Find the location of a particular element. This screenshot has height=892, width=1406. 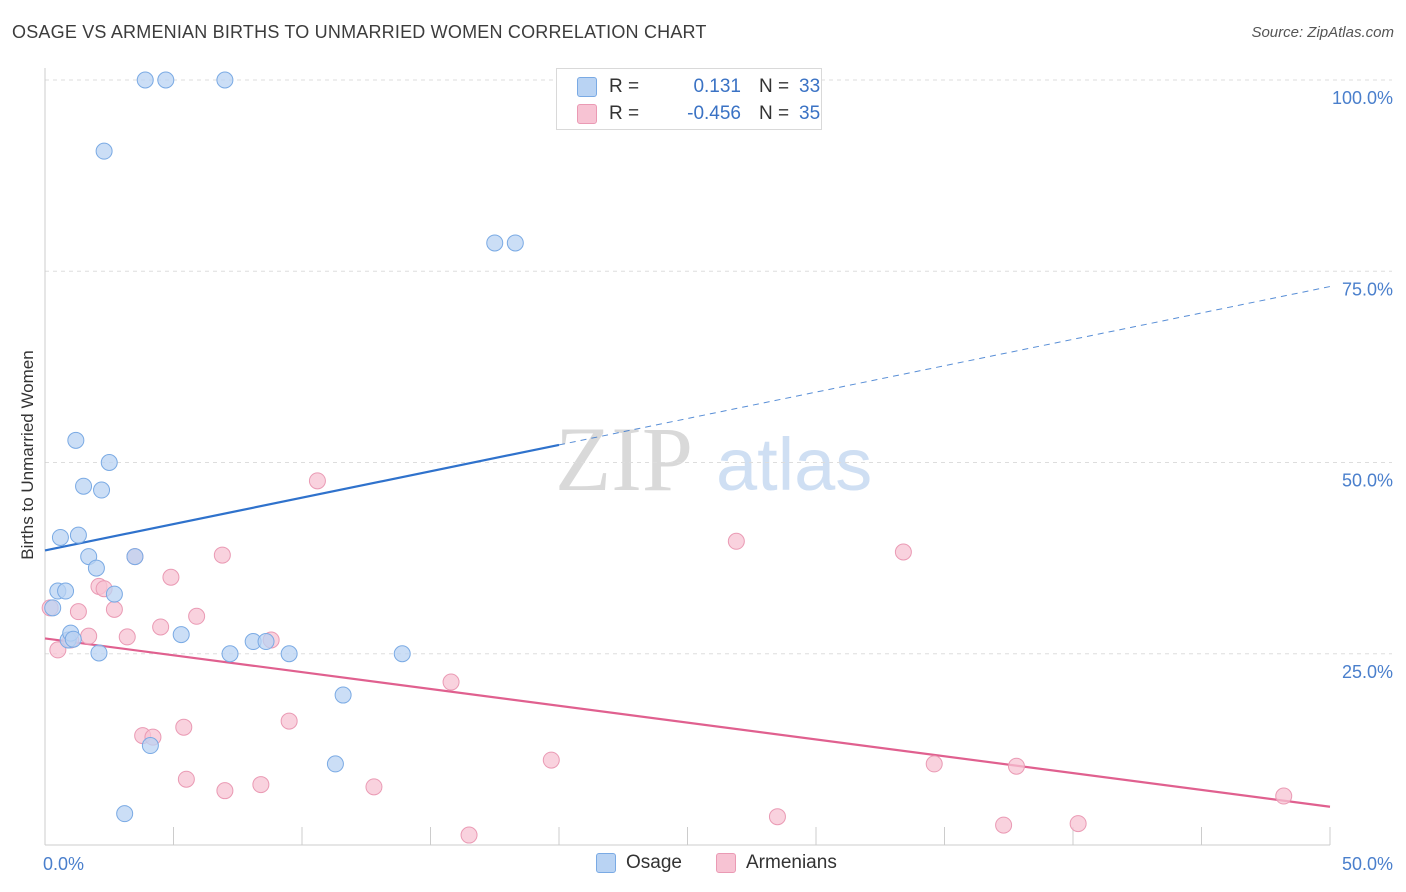

watermark-atlas: atlas is located at coordinates (794, 464).